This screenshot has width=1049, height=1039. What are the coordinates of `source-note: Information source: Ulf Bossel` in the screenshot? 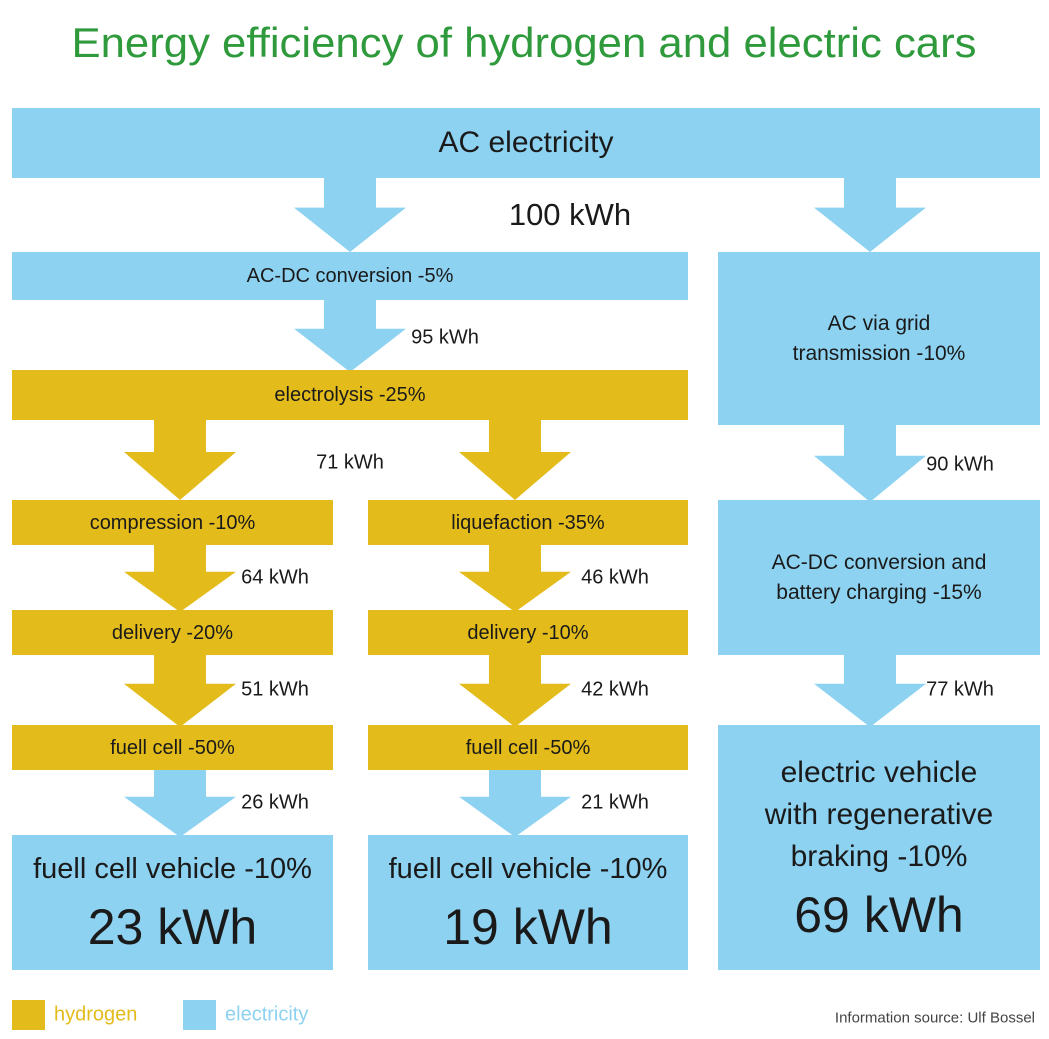 It's located at (934, 1018).